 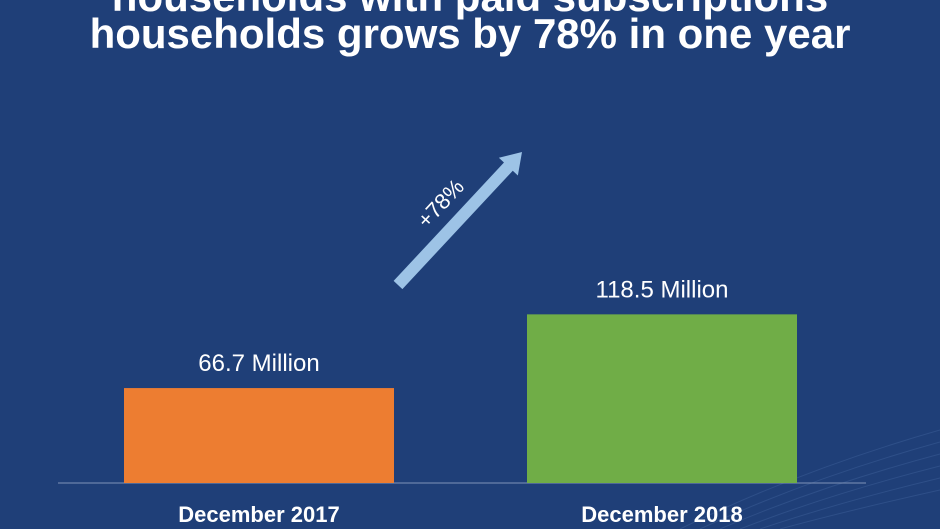 I want to click on bar-december-2017, so click(x=259, y=435).